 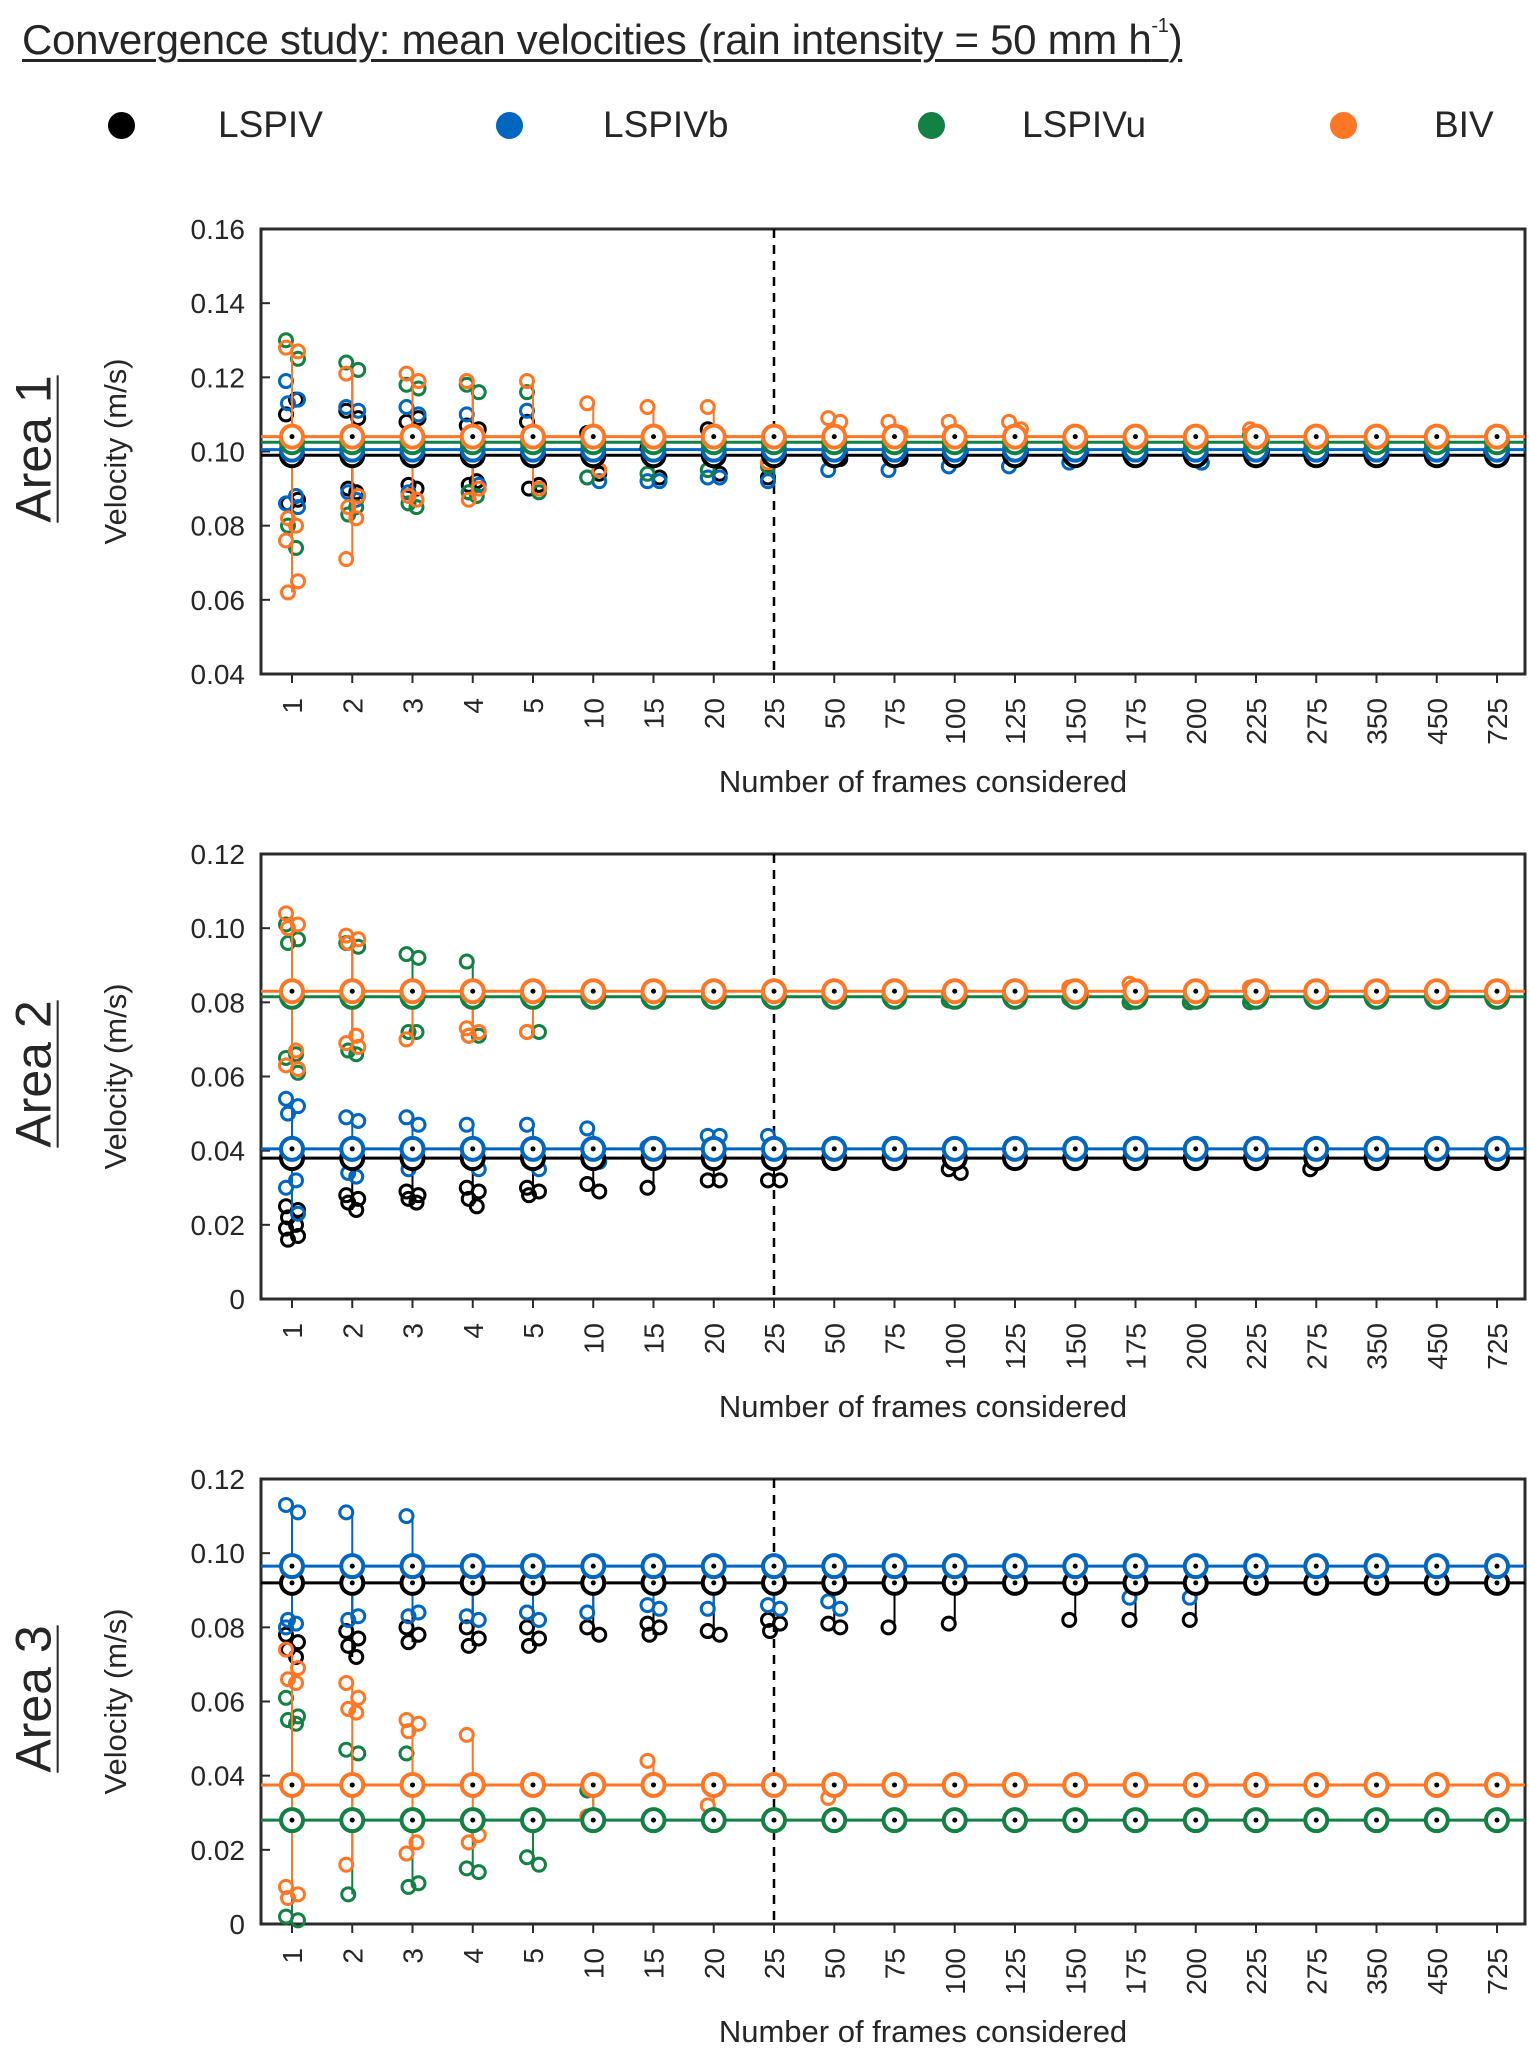 I want to click on x-tick-label: 10, so click(x=593, y=713).